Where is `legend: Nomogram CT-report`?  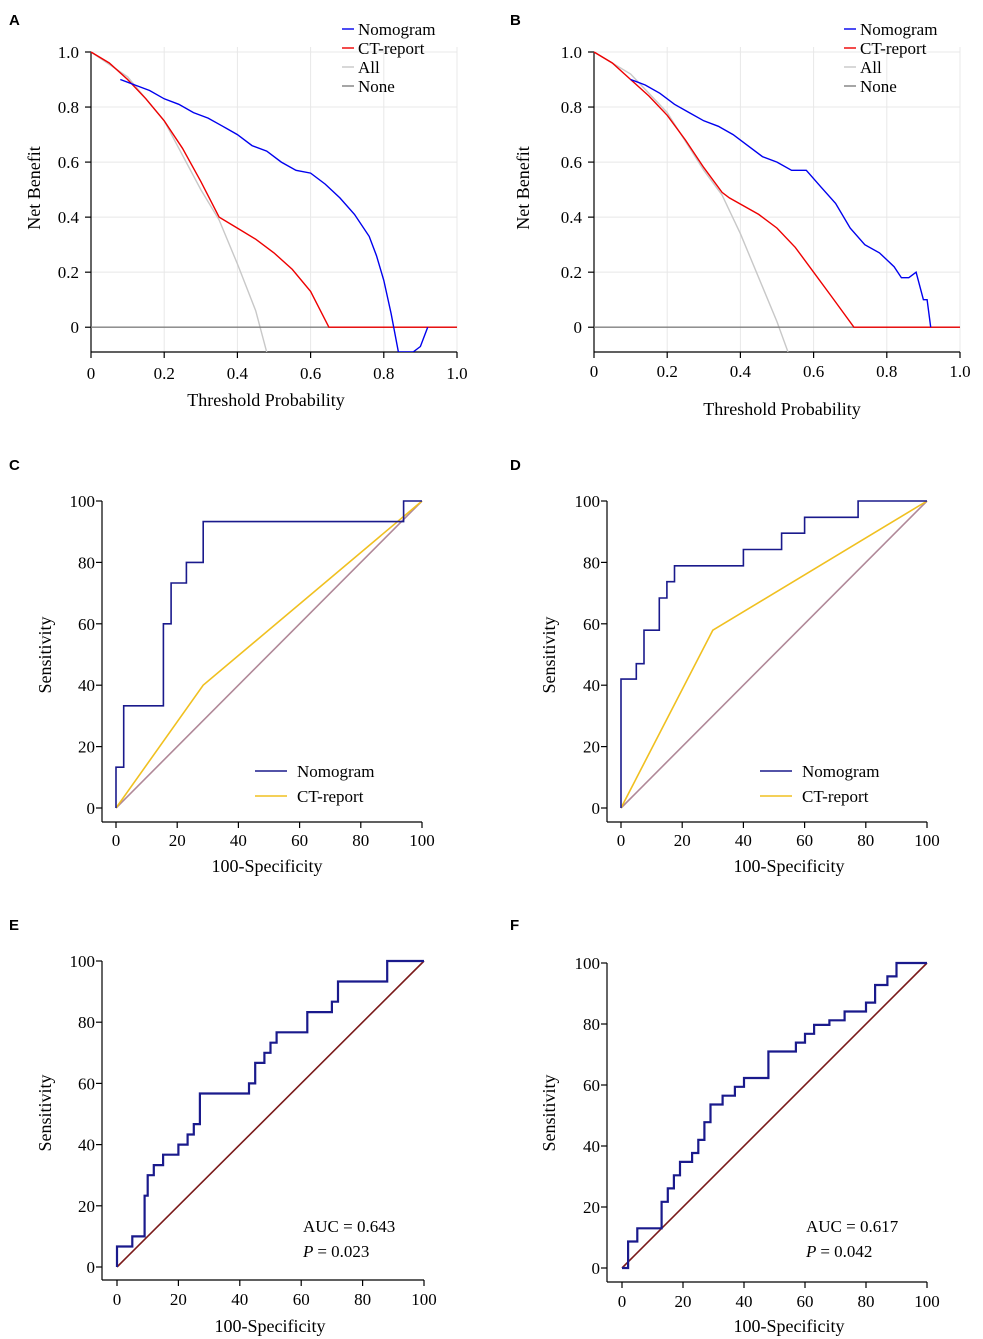 legend: Nomogram CT-report is located at coordinates (819, 784).